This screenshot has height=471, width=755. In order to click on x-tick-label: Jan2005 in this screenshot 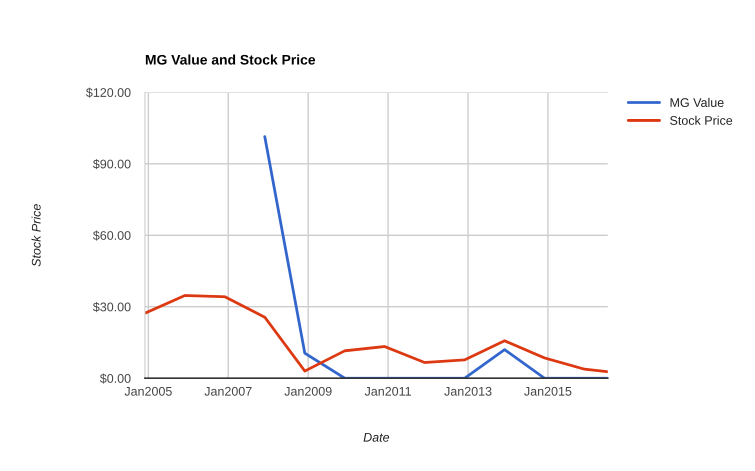, I will do `click(148, 391)`.